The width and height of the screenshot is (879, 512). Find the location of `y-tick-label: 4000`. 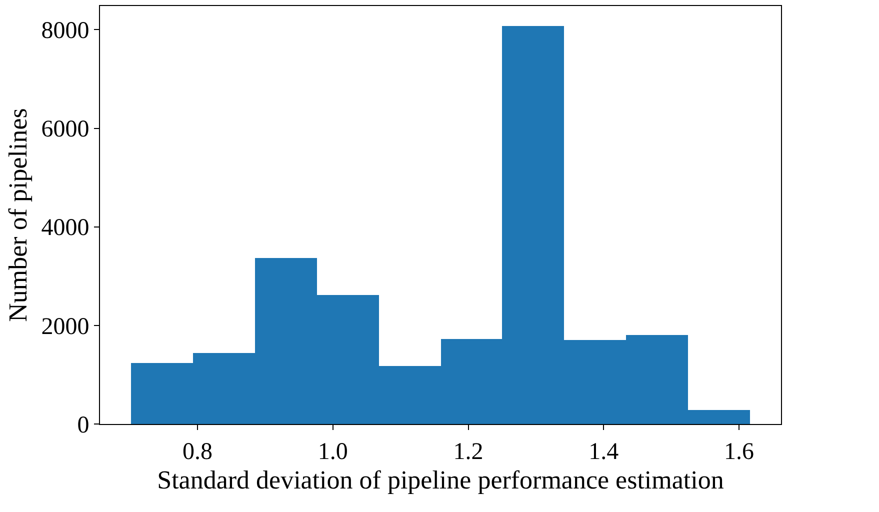

y-tick-label: 4000 is located at coordinates (65, 228).